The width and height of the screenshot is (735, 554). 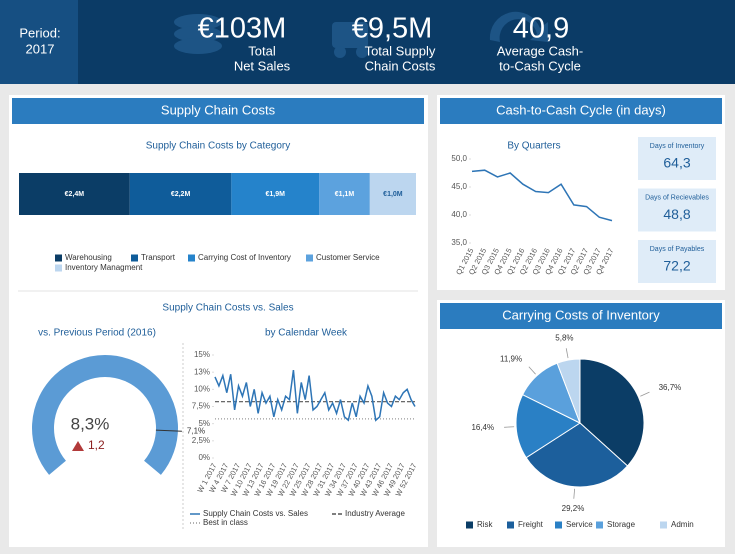 What do you see at coordinates (540, 65) in the screenshot?
I see `kpi-label: to-Cash Cycle` at bounding box center [540, 65].